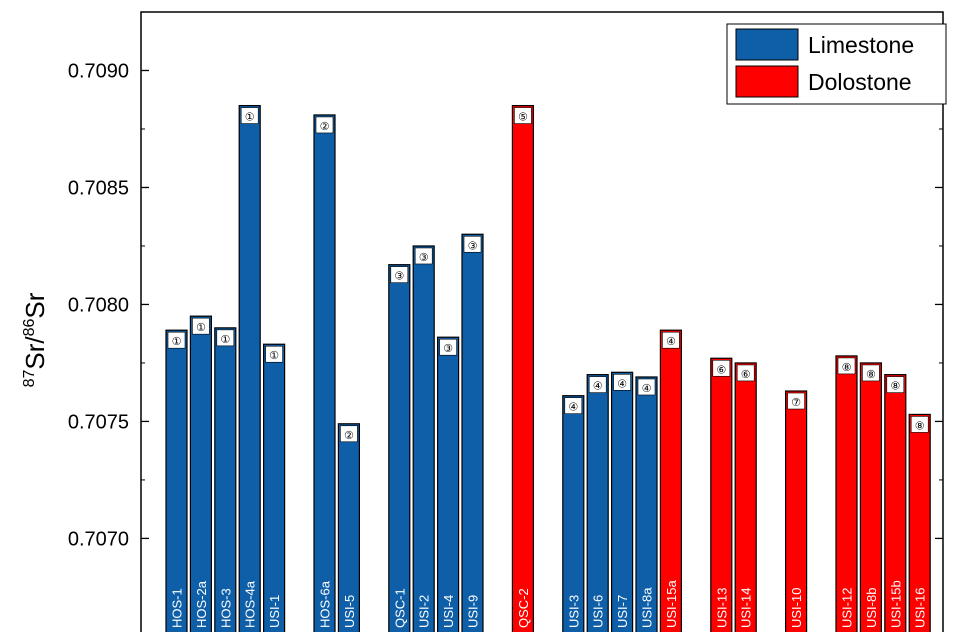  I want to click on y-tick-label: 0.7085, so click(98, 188).